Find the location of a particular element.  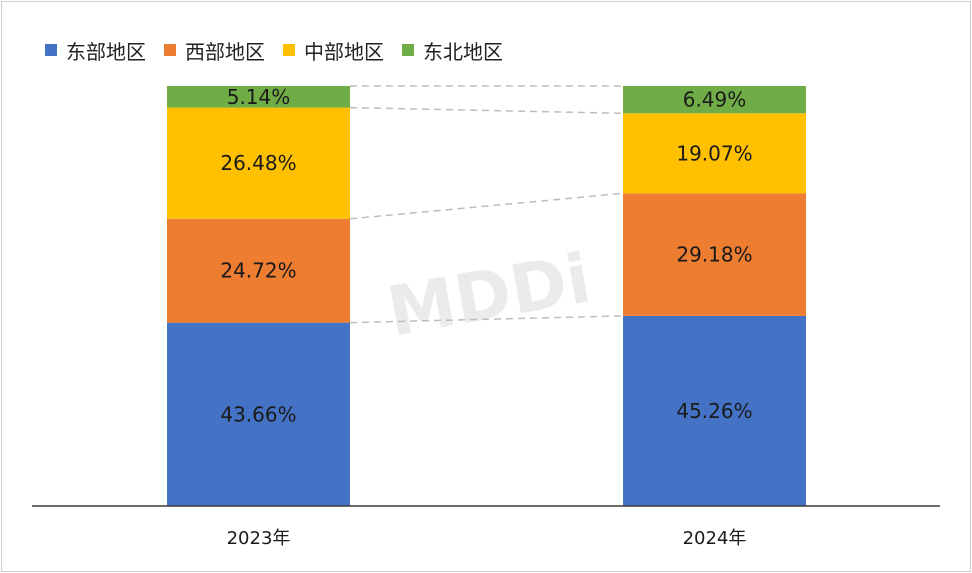

legend-label: 东部地区 is located at coordinates (106, 51).